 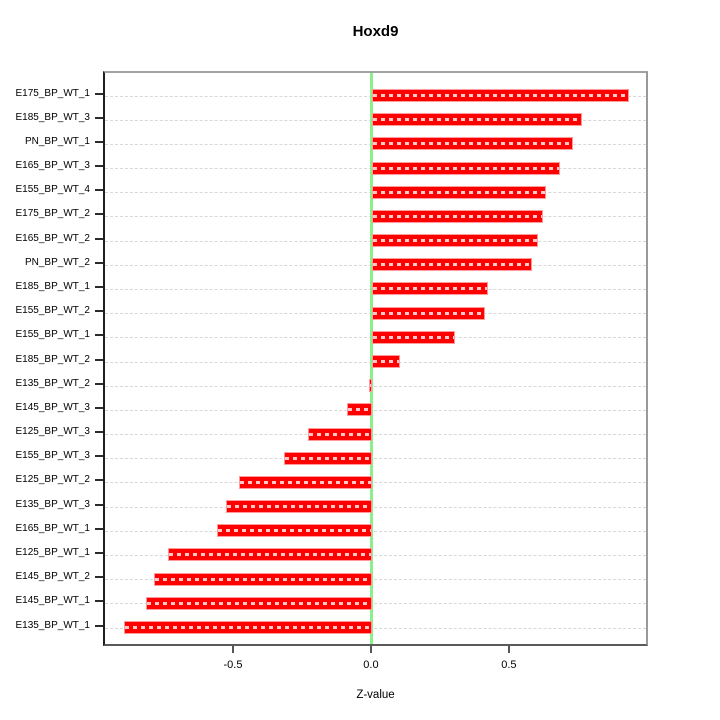 What do you see at coordinates (53, 504) in the screenshot?
I see `y-tick-label: E135_BP_WT_3` at bounding box center [53, 504].